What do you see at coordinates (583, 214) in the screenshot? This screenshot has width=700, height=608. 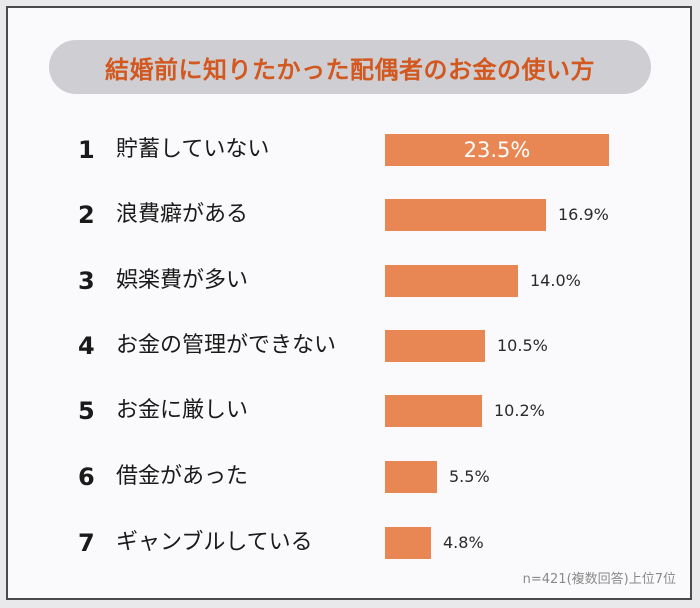 I see `value-label: 16.9%` at bounding box center [583, 214].